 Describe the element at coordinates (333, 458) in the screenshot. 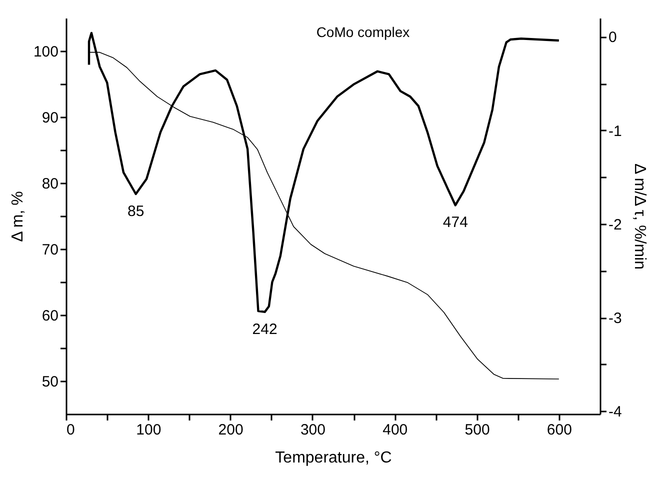

I see `x-axis-title: Temperature, °C` at that location.